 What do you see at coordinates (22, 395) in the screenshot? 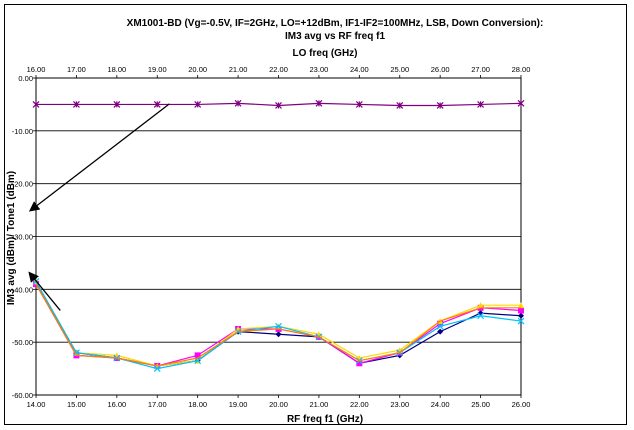
I see `y-tick-label: -60.00` at bounding box center [22, 395].